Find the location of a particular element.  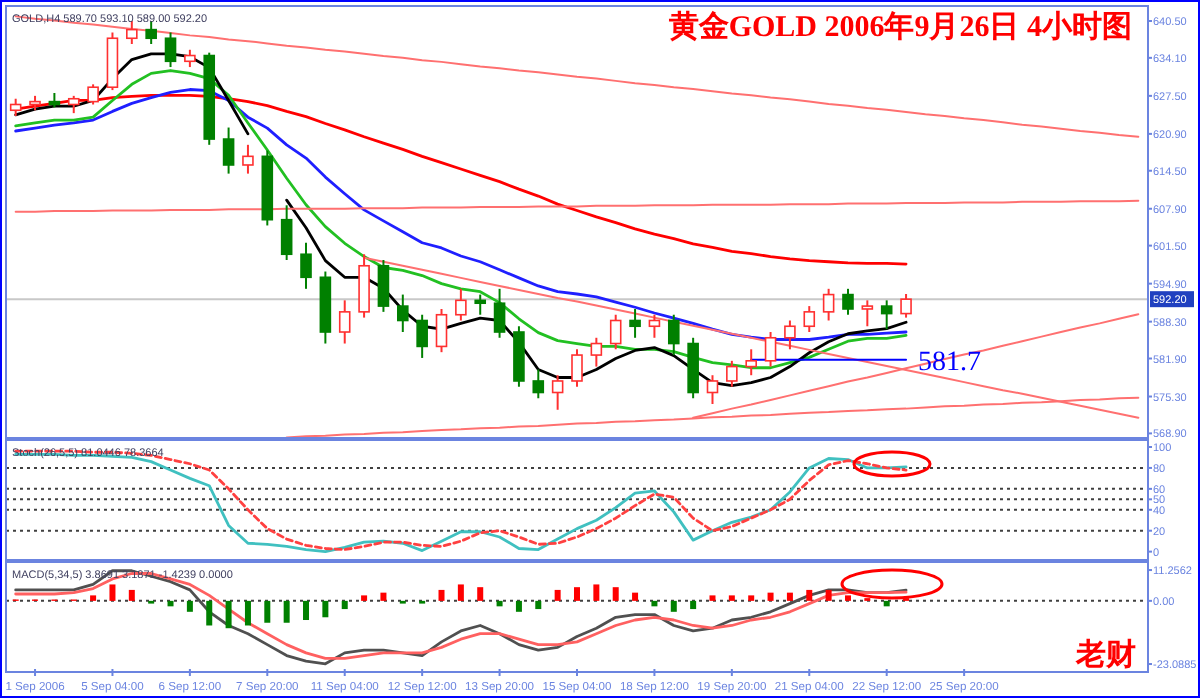

annotation: 581.7 is located at coordinates (950, 362).